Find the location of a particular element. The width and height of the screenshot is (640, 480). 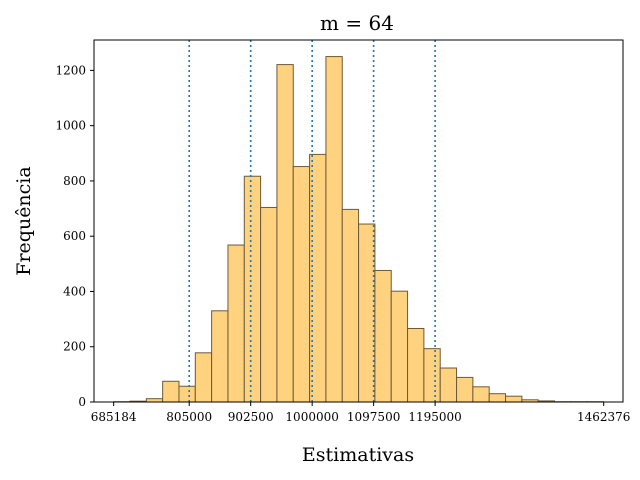

x-tick-label: 1000000 is located at coordinates (311, 417).